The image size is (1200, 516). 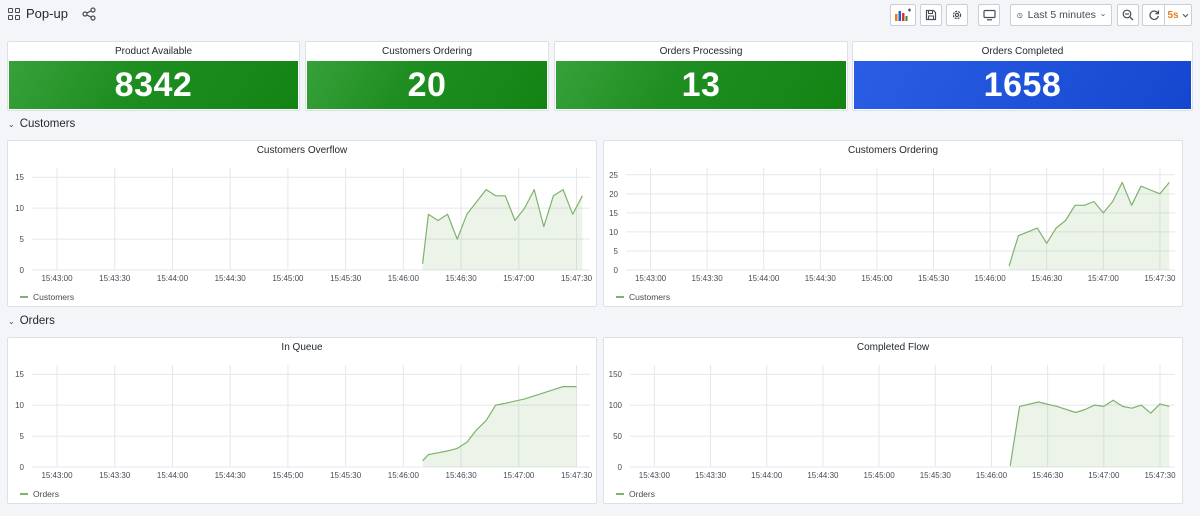 I want to click on y-tick-label: 20, so click(x=613, y=194).